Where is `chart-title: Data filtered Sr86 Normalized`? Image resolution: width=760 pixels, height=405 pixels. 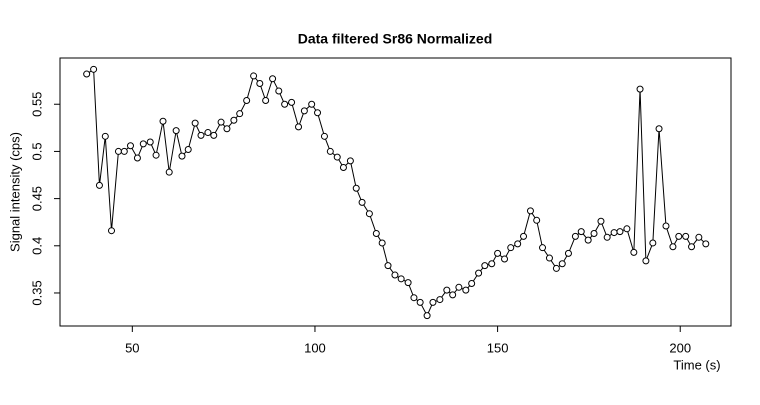
chart-title: Data filtered Sr86 Normalized is located at coordinates (395, 39).